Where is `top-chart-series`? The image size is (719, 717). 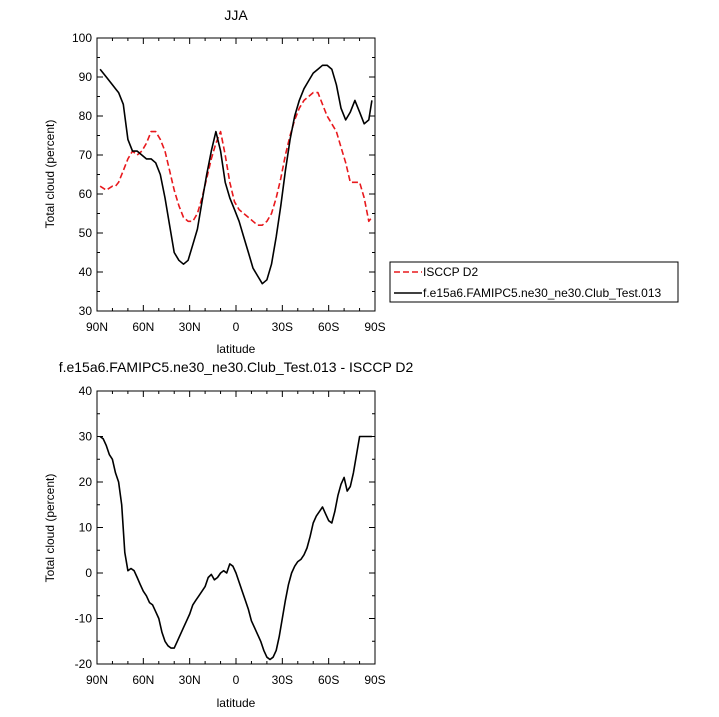
top-chart-series is located at coordinates (236, 174).